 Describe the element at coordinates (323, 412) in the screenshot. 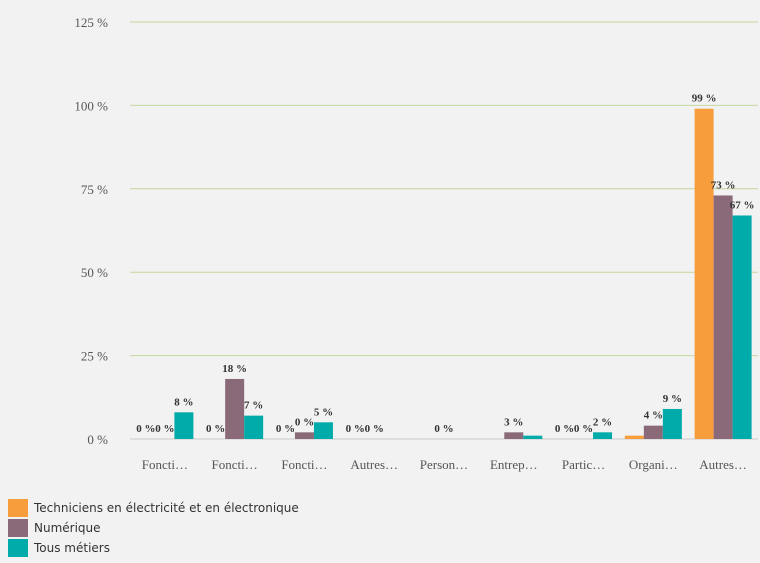

I see `data-label: 5 %` at that location.